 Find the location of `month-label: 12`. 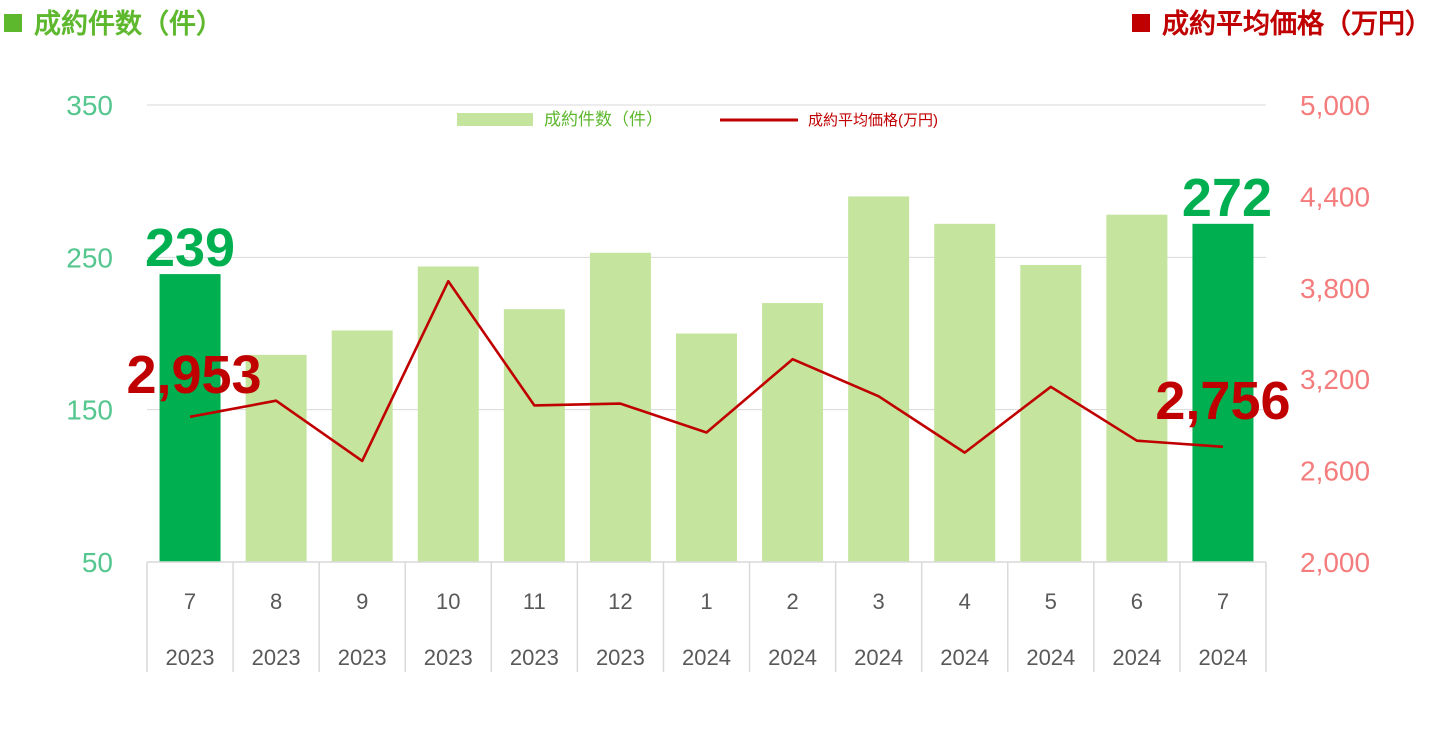

month-label: 12 is located at coordinates (620, 601).